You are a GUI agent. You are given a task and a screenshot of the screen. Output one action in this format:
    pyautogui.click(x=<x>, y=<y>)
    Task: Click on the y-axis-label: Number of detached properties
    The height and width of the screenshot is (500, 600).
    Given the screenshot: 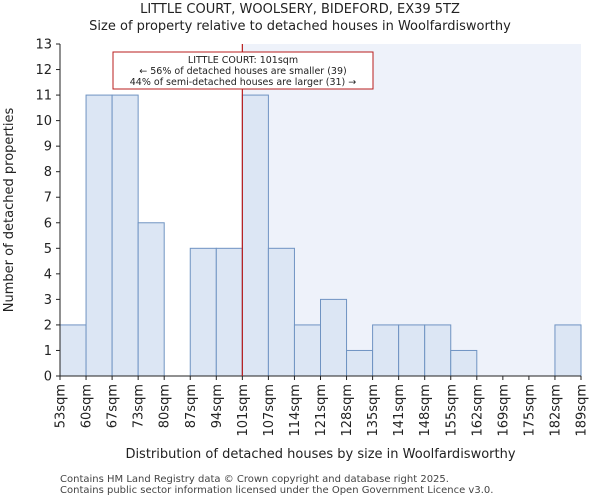 What is the action you would take?
    pyautogui.click(x=9, y=210)
    